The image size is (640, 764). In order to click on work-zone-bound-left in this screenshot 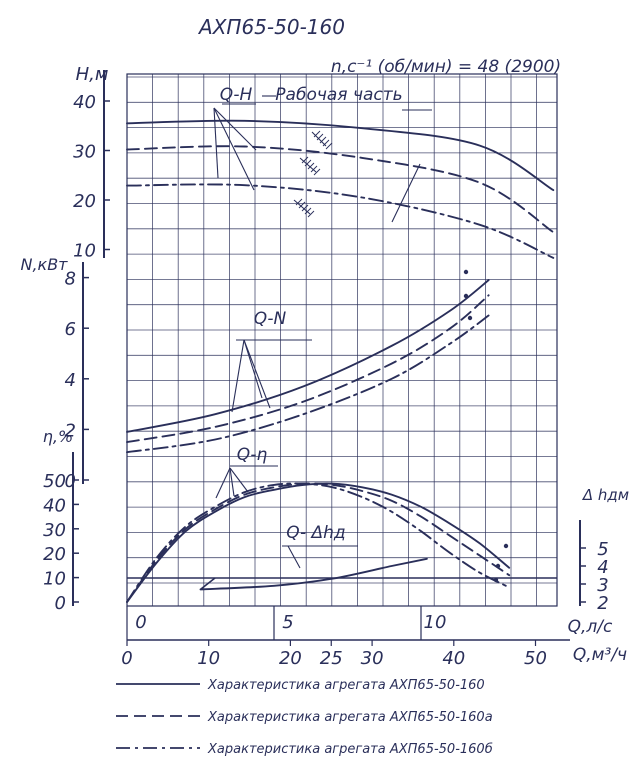, I will do `click(319, 139)`.